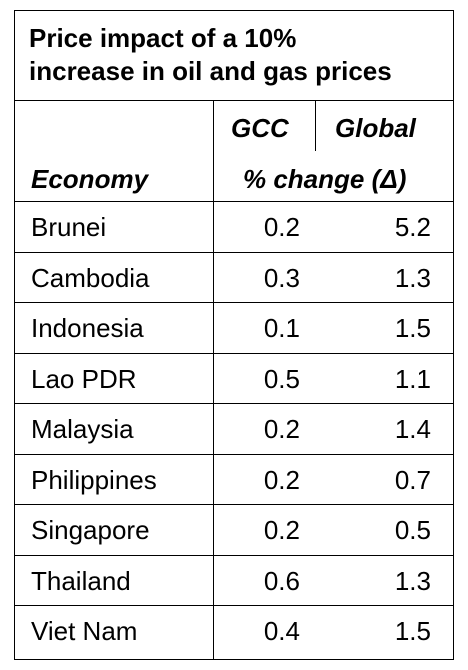  What do you see at coordinates (412, 479) in the screenshot?
I see `global-value-cell: 0.7` at bounding box center [412, 479].